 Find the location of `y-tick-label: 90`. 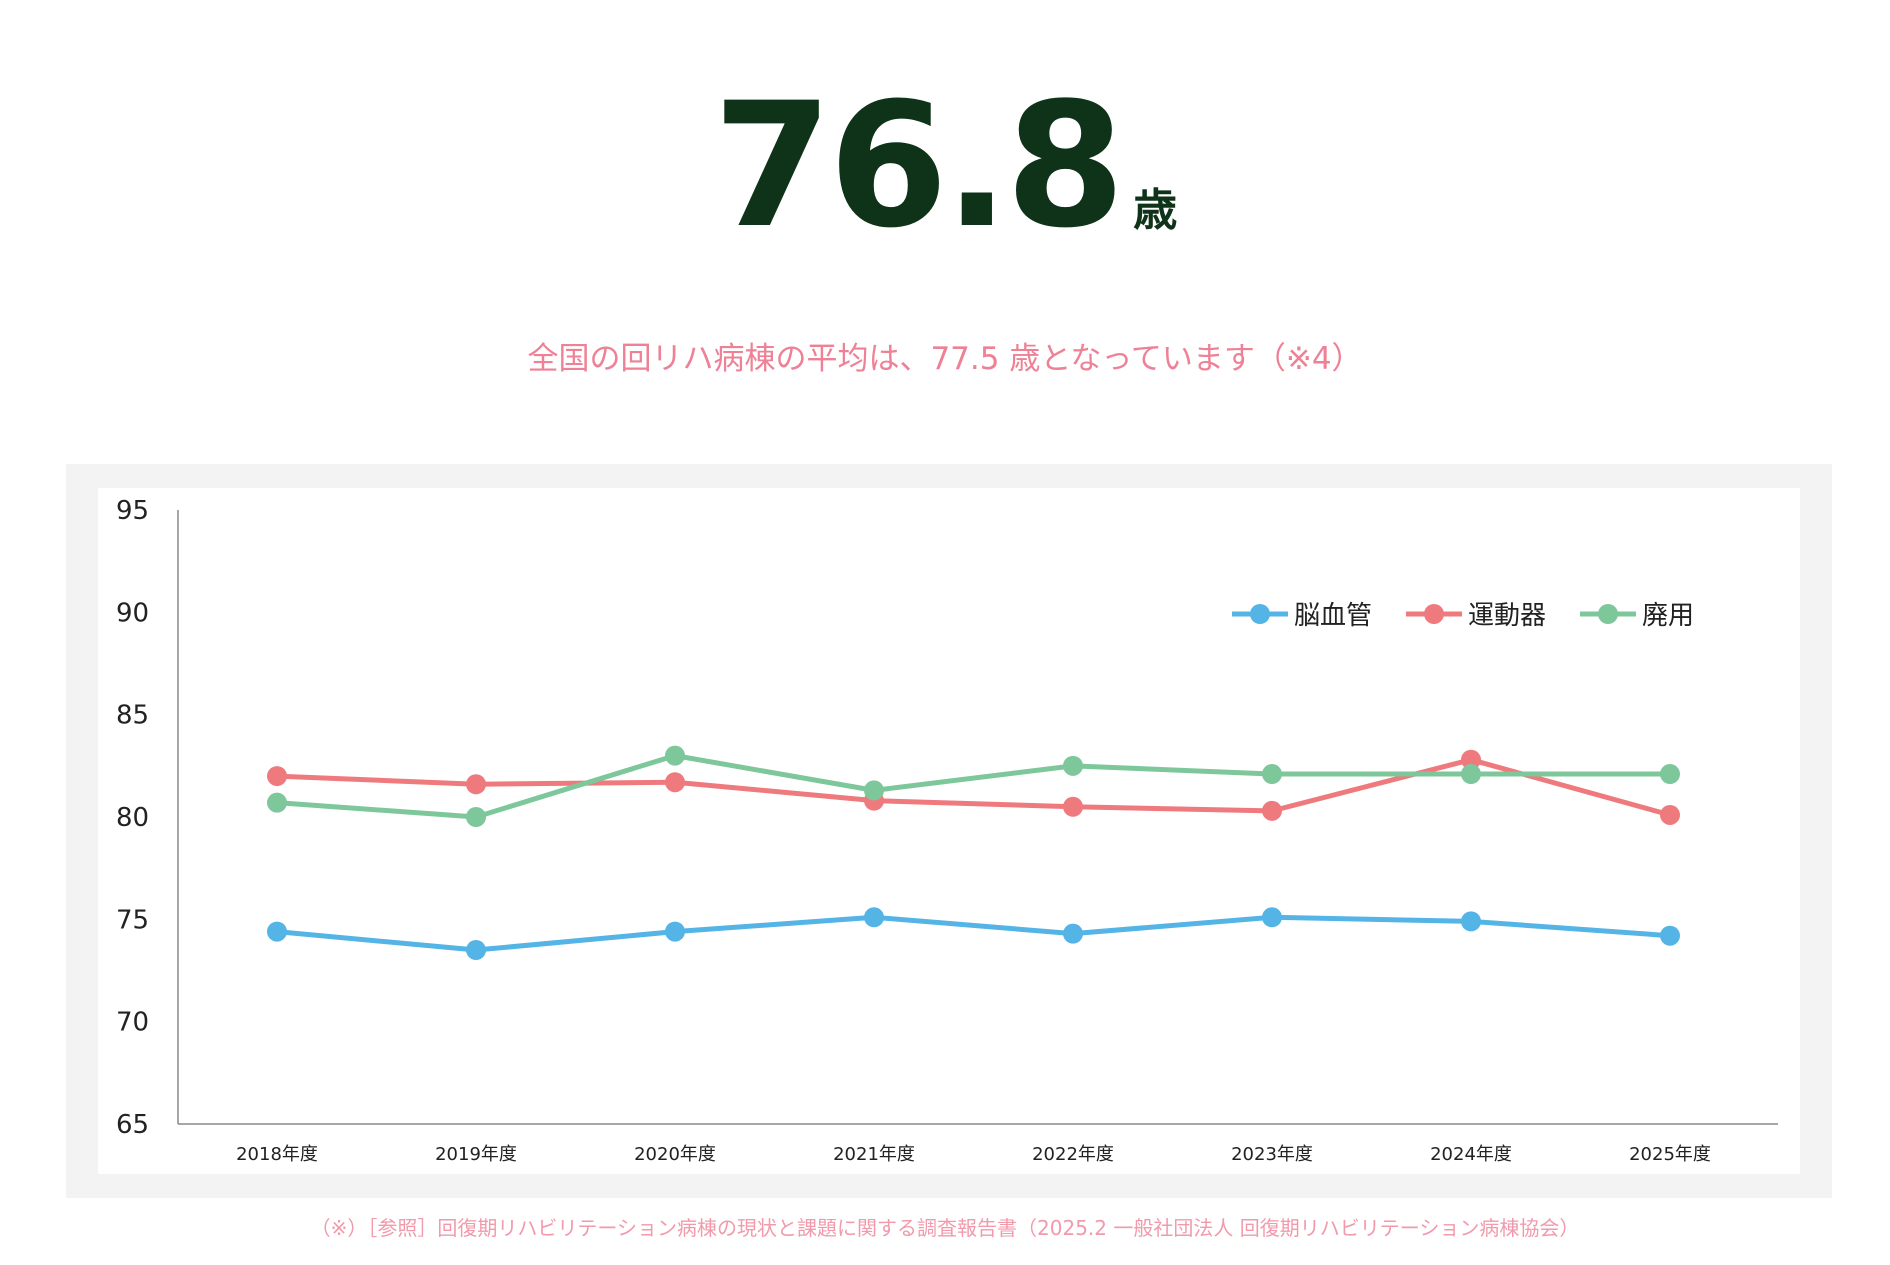

y-tick-label: 90 is located at coordinates (132, 613).